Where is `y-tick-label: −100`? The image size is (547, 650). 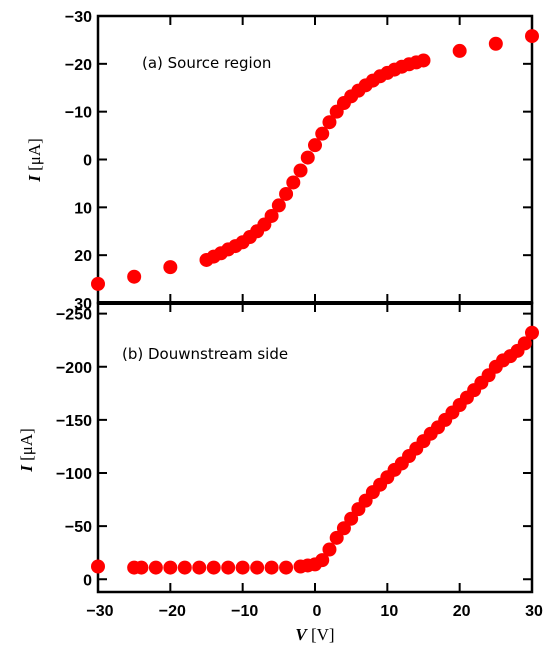 y-tick-label: −100 is located at coordinates (74, 474).